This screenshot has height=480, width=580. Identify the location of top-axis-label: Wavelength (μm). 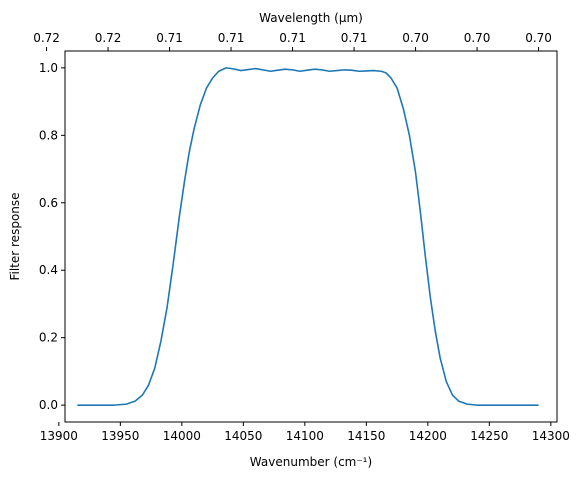
(311, 18).